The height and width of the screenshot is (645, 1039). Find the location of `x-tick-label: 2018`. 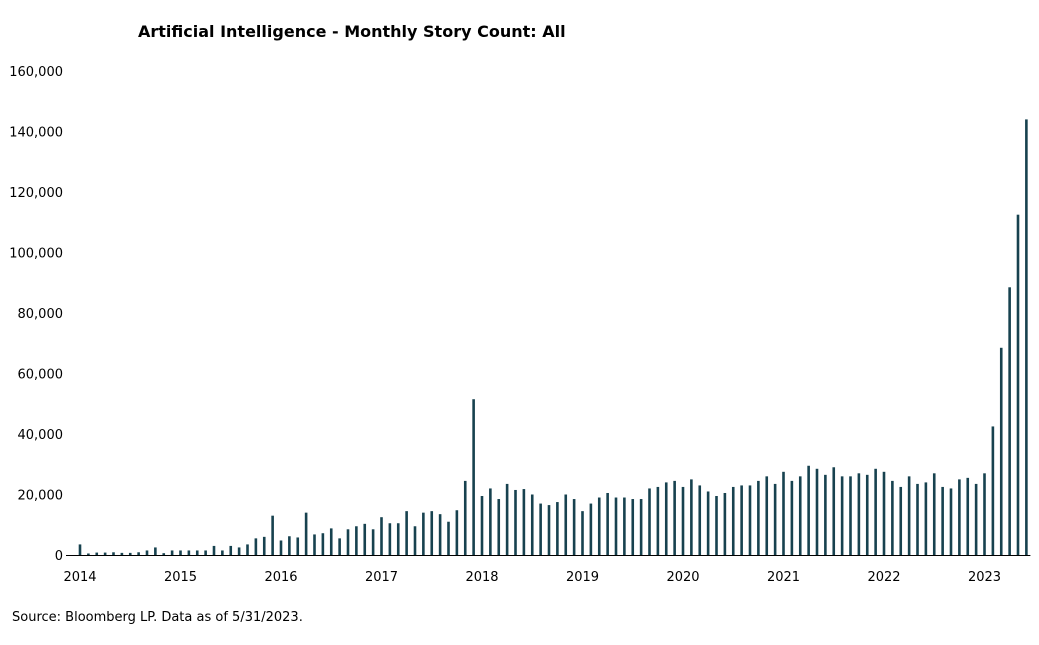

x-tick-label: 2018 is located at coordinates (481, 577).